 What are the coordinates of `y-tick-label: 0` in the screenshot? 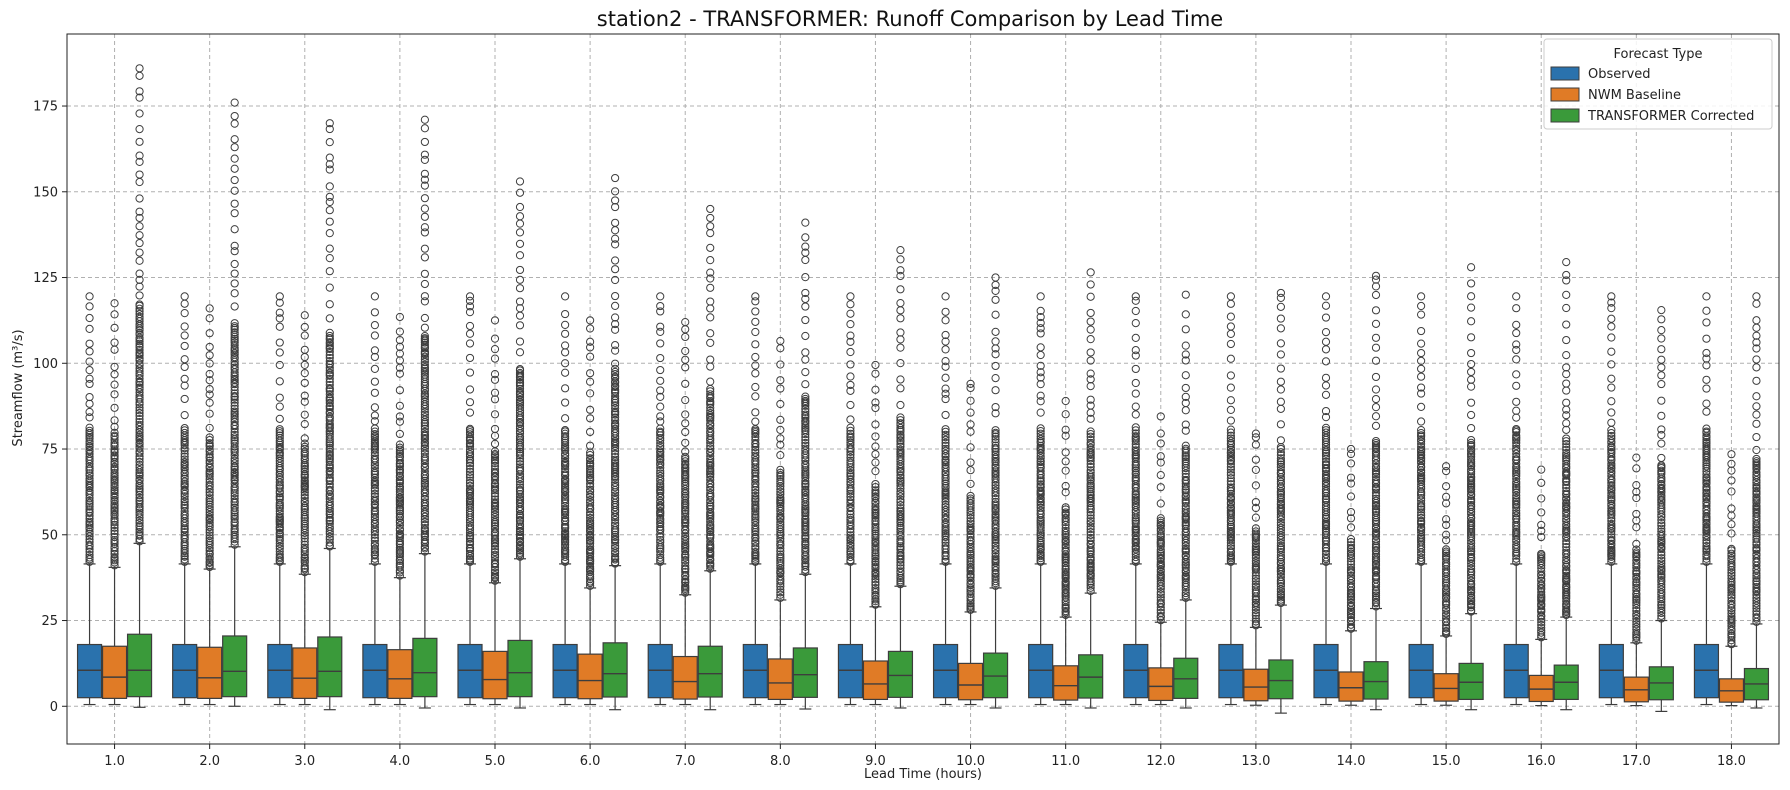 It's located at (54, 707).